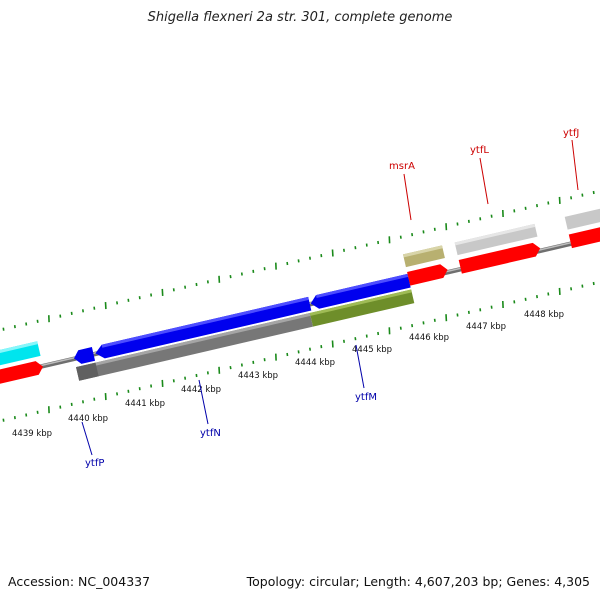  I want to click on scale-label-4443: 4443 kbp, so click(258, 376).